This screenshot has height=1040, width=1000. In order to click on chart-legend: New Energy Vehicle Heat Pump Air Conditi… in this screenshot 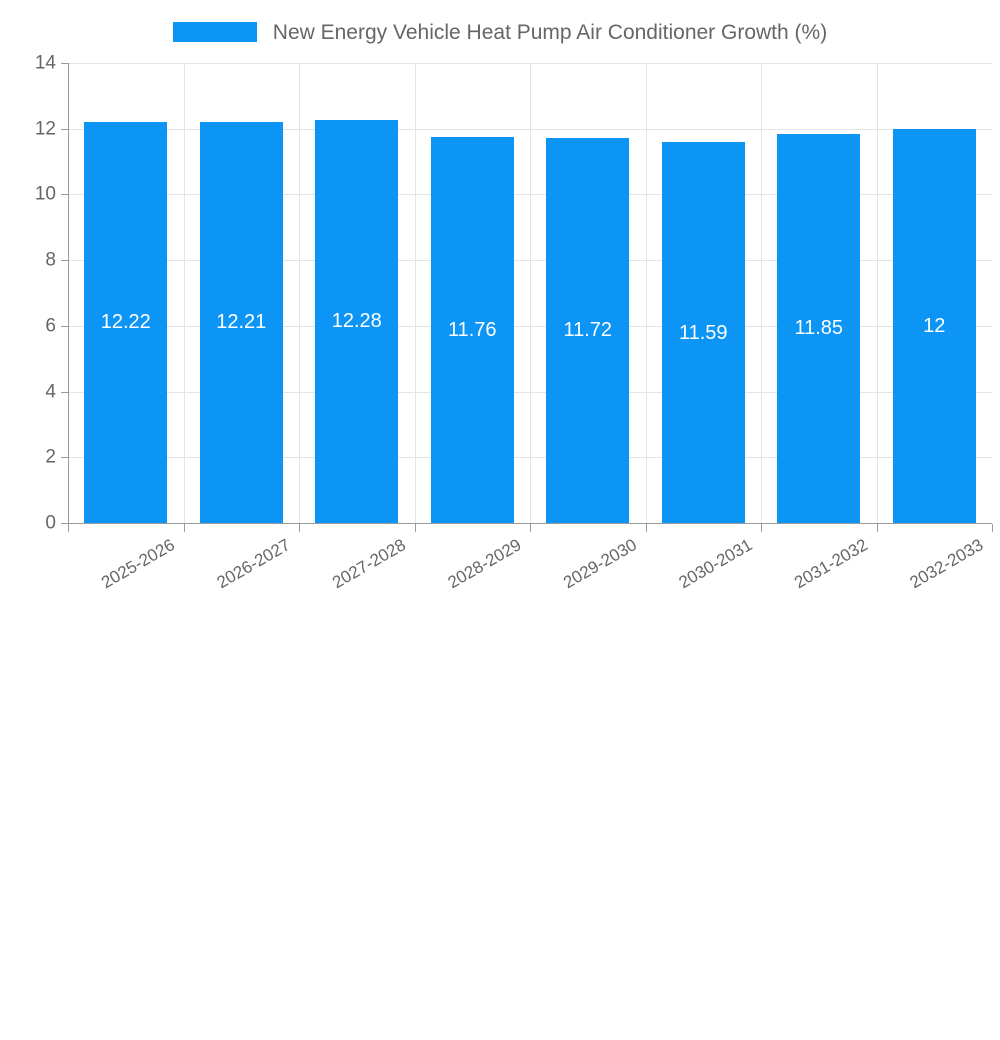, I will do `click(500, 32)`.